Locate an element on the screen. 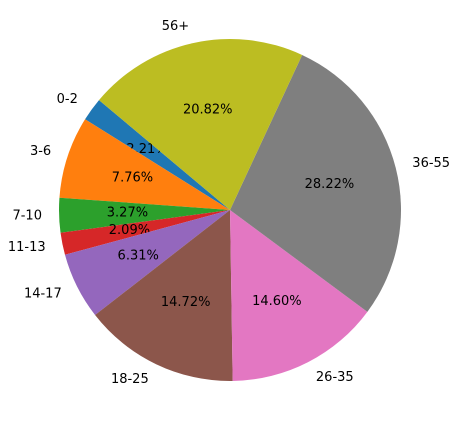 The height and width of the screenshot is (434, 462). value-label: 7.76% is located at coordinates (132, 178).